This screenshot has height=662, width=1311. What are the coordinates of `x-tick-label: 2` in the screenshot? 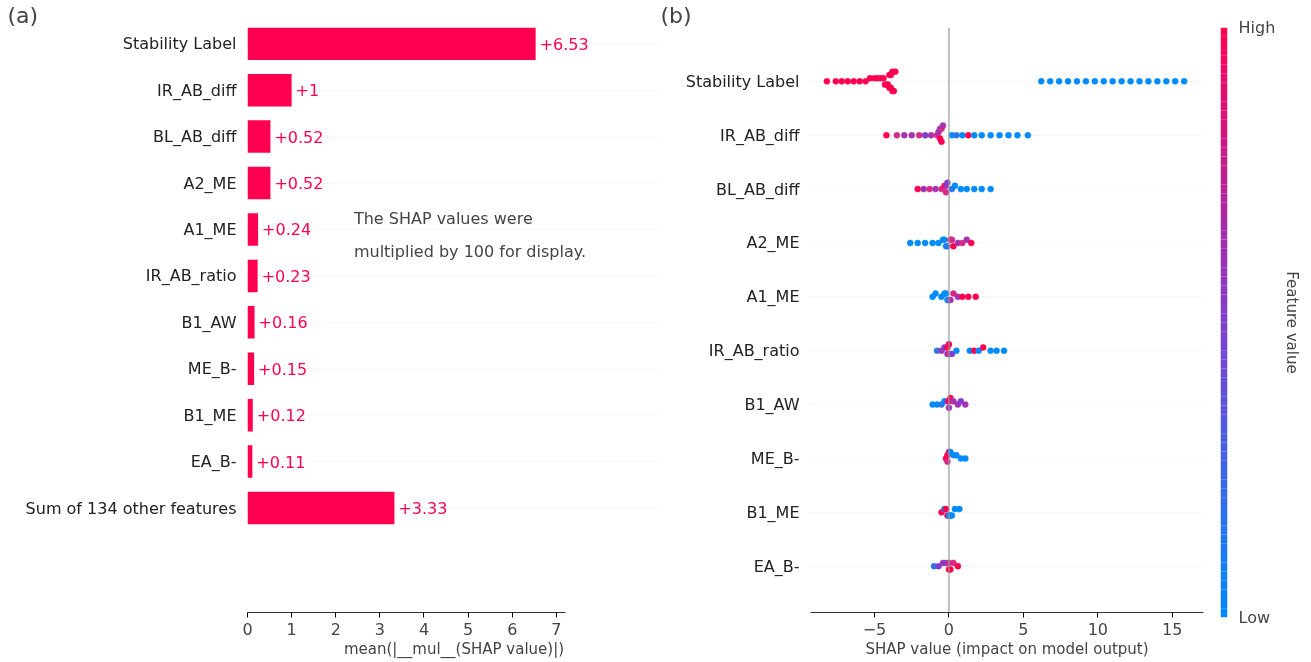 It's located at (335, 629).